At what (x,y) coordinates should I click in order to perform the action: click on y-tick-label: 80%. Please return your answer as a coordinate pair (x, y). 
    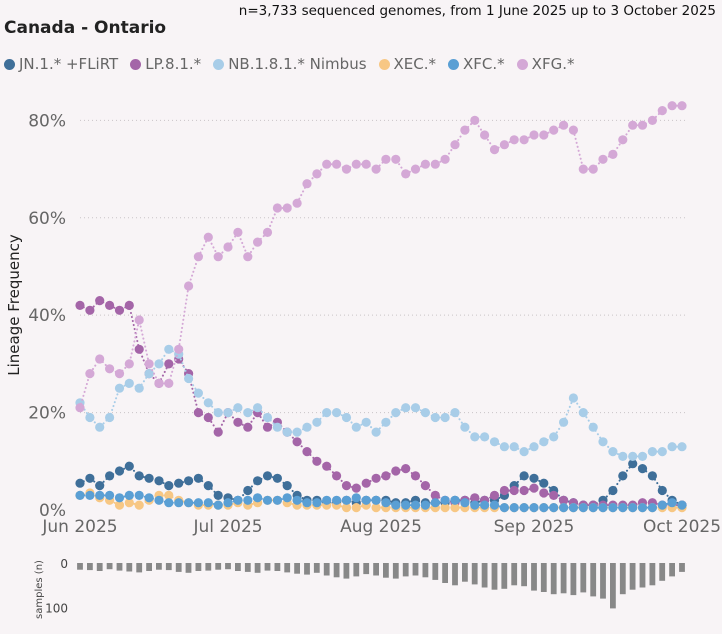
    Looking at the image, I should click on (47, 121).